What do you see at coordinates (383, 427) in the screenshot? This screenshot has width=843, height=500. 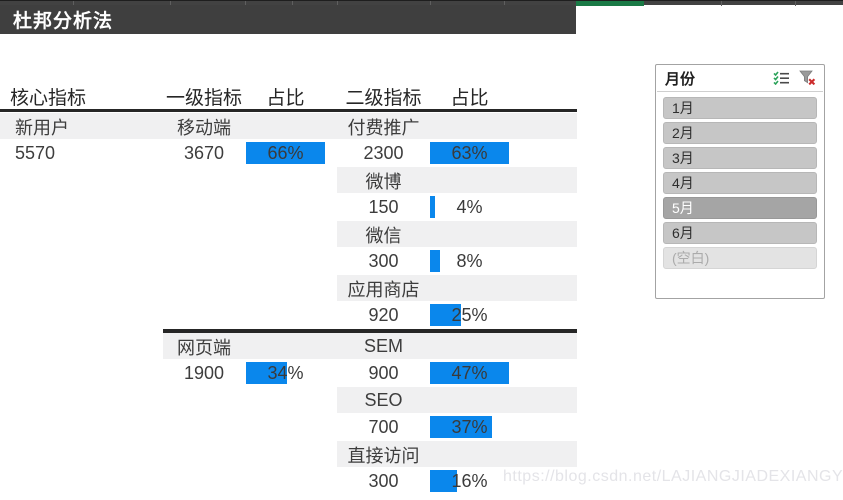 I see `cell-level2-indicator: 700` at bounding box center [383, 427].